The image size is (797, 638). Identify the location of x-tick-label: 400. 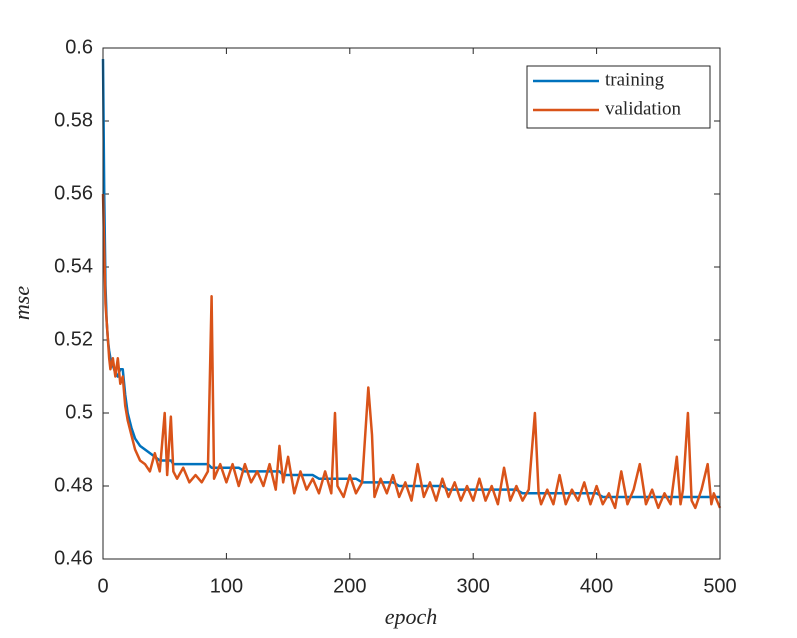
(596, 586).